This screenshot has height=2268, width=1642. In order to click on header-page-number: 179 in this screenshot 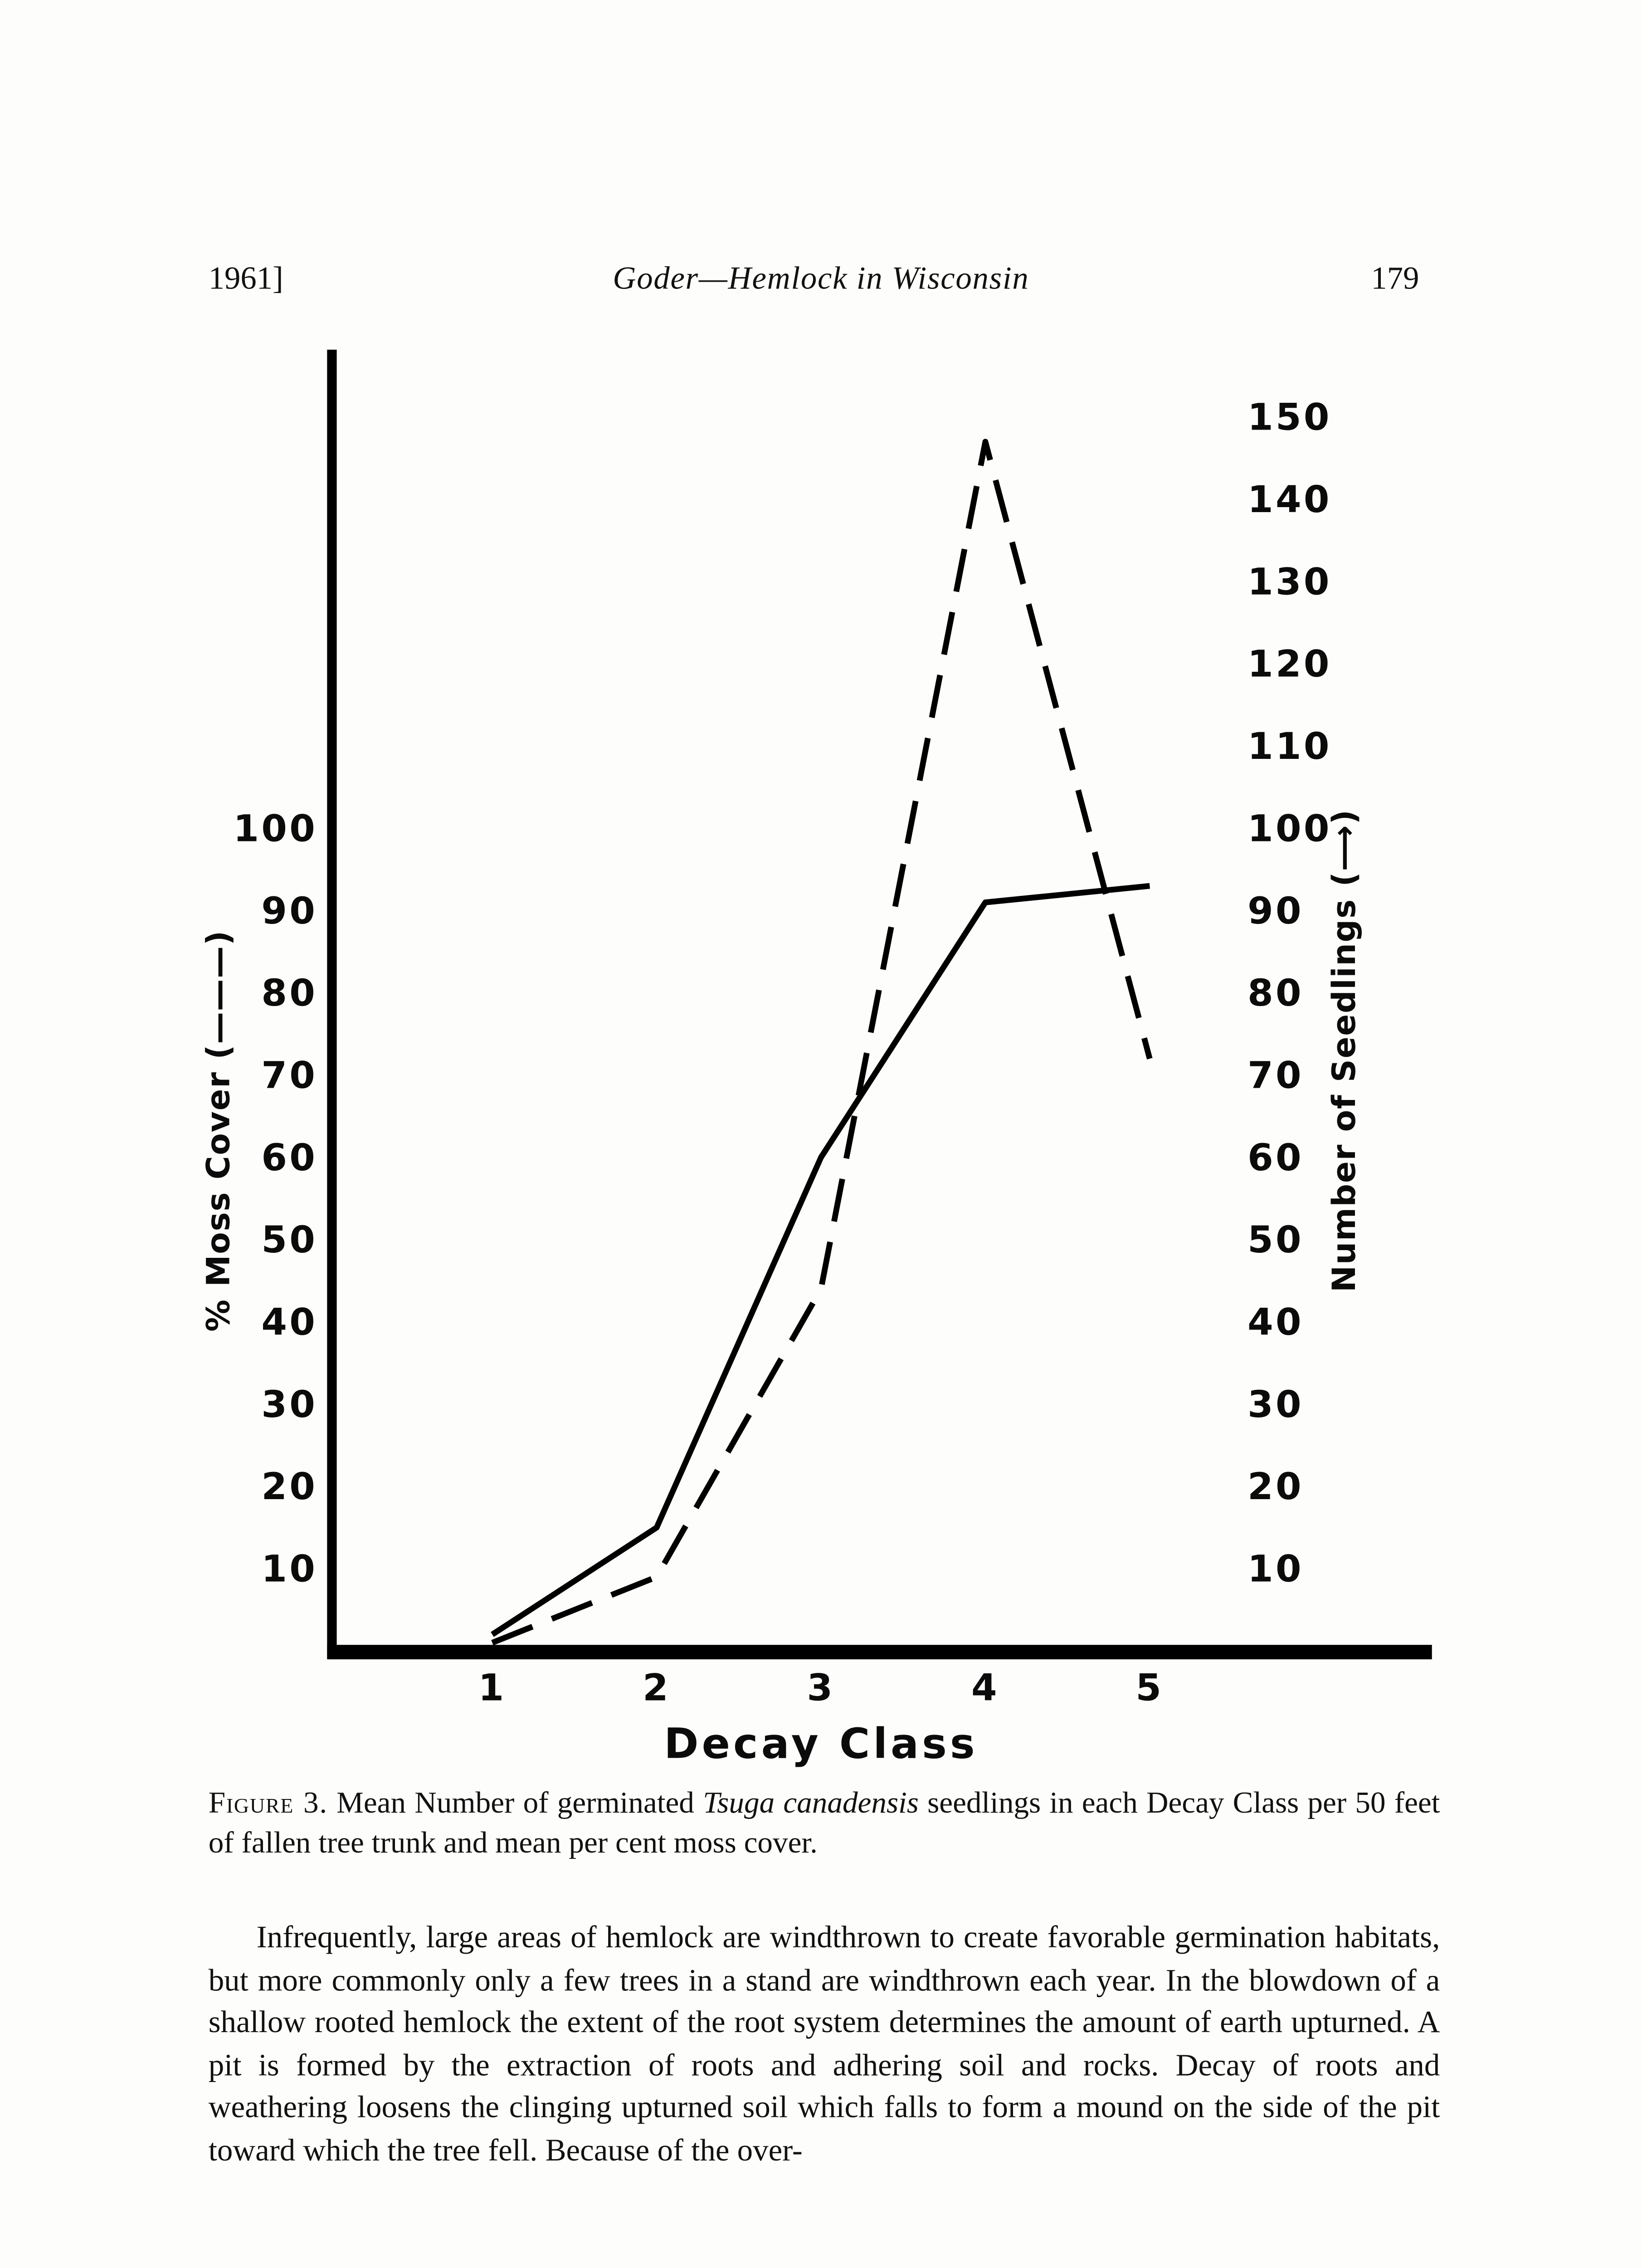, I will do `click(1395, 279)`.